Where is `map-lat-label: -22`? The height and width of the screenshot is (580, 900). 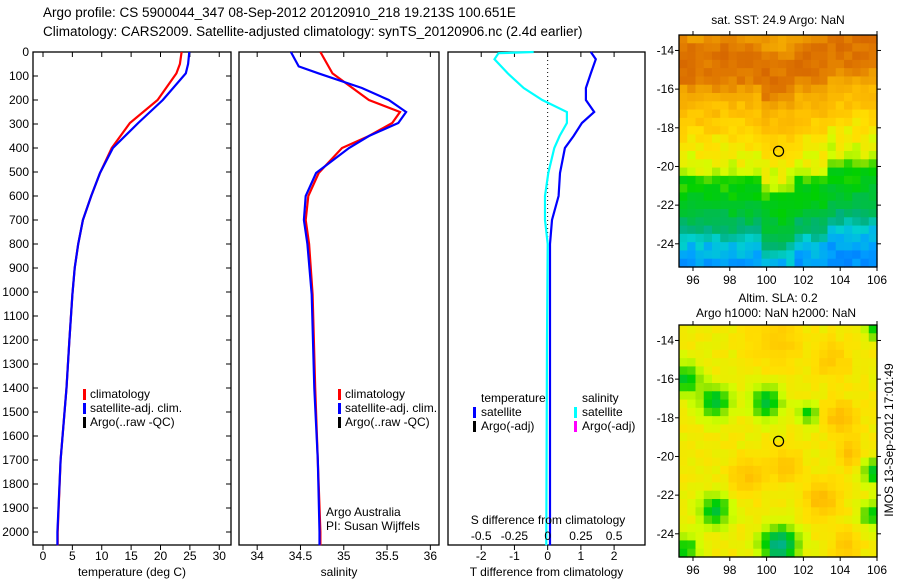 map-lat-label: -22 is located at coordinates (666, 205).